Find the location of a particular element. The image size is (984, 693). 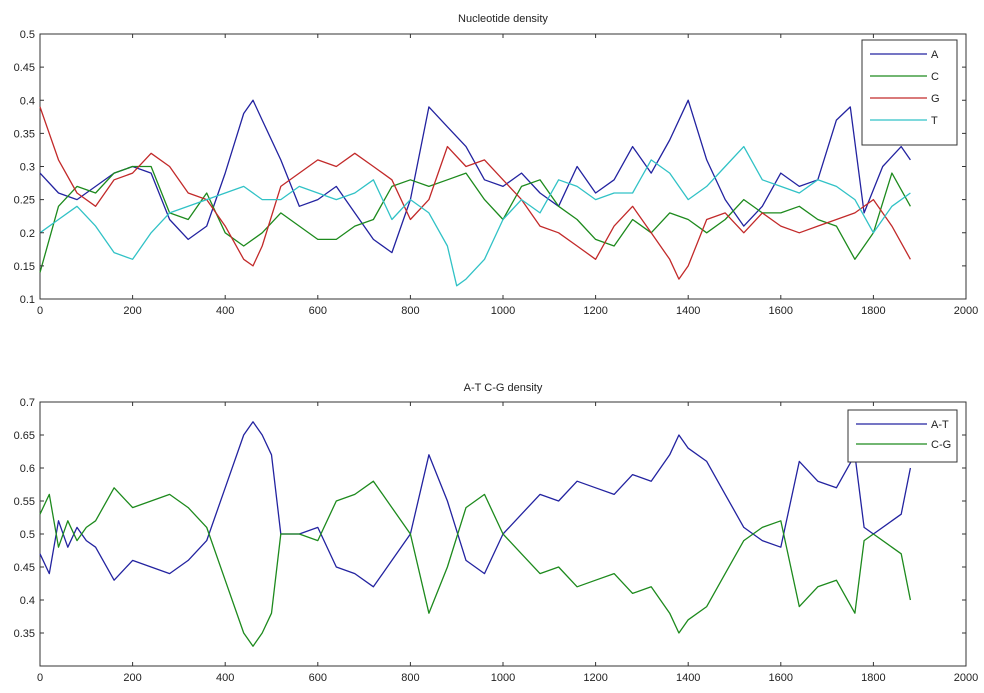

y-tick-label: 0.3 is located at coordinates (27, 168).